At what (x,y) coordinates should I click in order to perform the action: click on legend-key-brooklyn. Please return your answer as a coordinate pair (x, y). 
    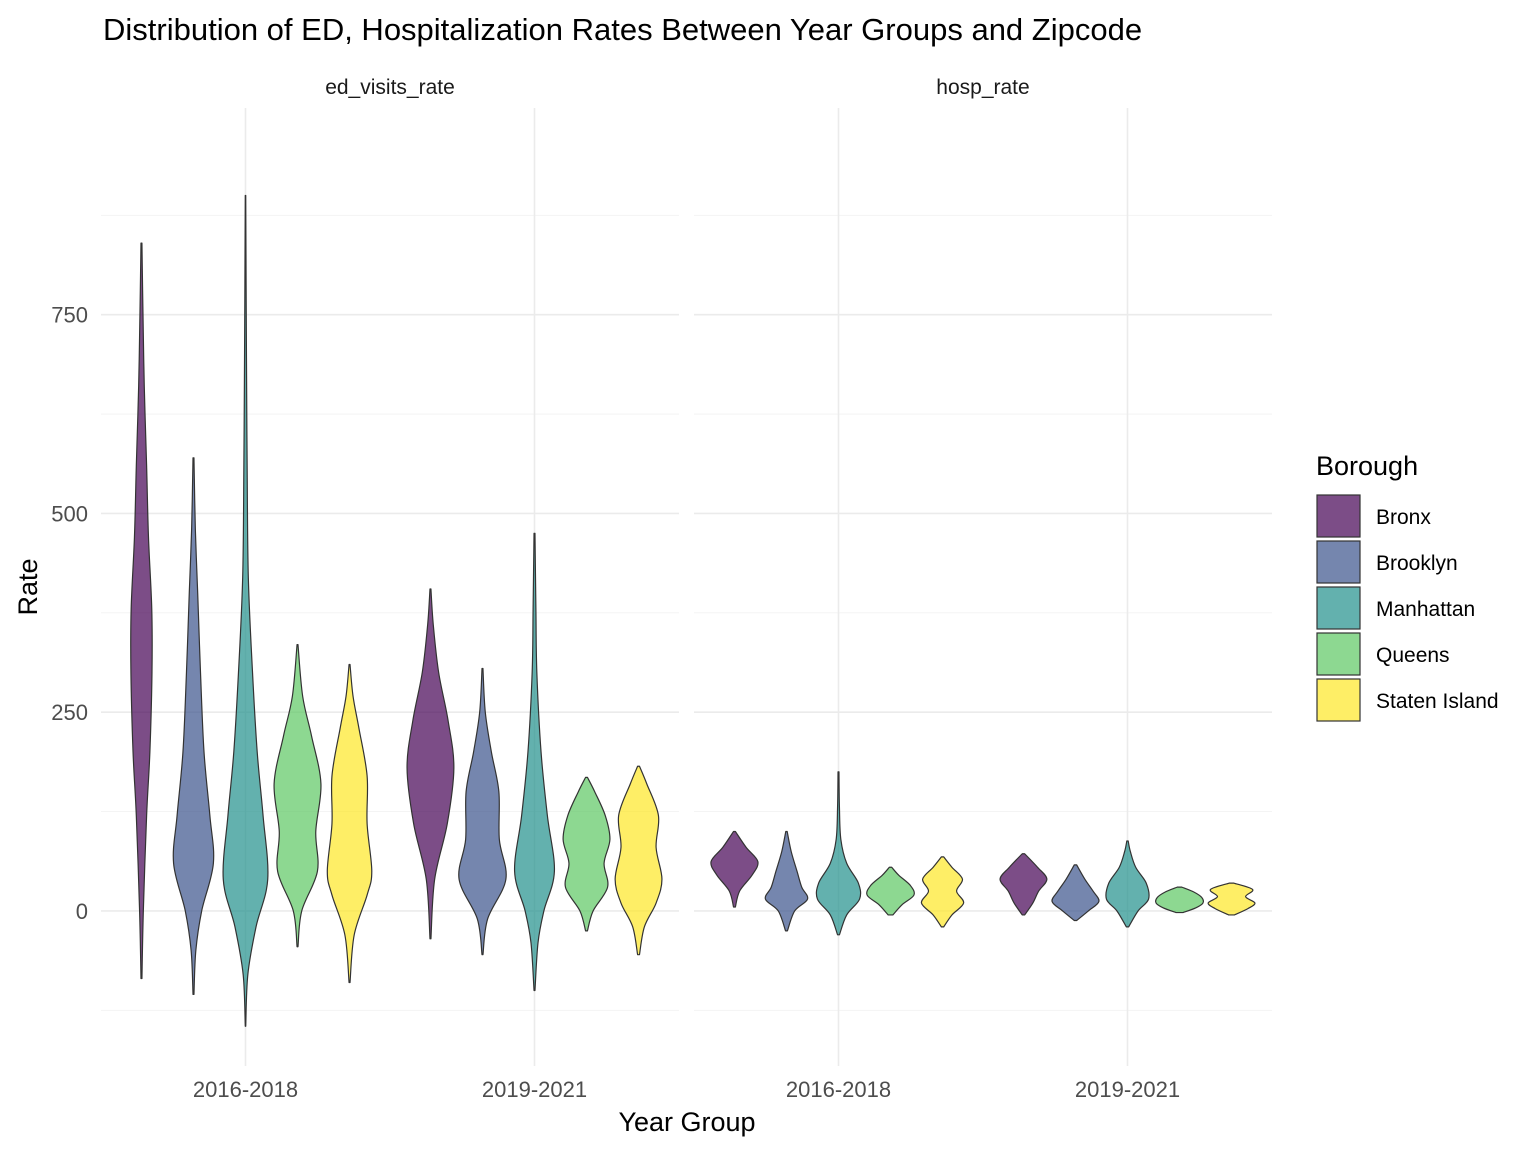
    Looking at the image, I should click on (1338, 562).